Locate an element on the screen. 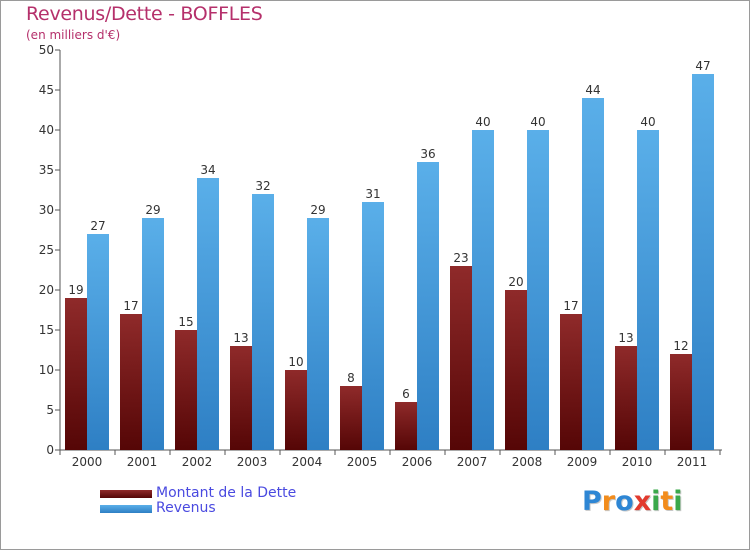 The image size is (750, 550). bar-revenus-2011 is located at coordinates (703, 262).